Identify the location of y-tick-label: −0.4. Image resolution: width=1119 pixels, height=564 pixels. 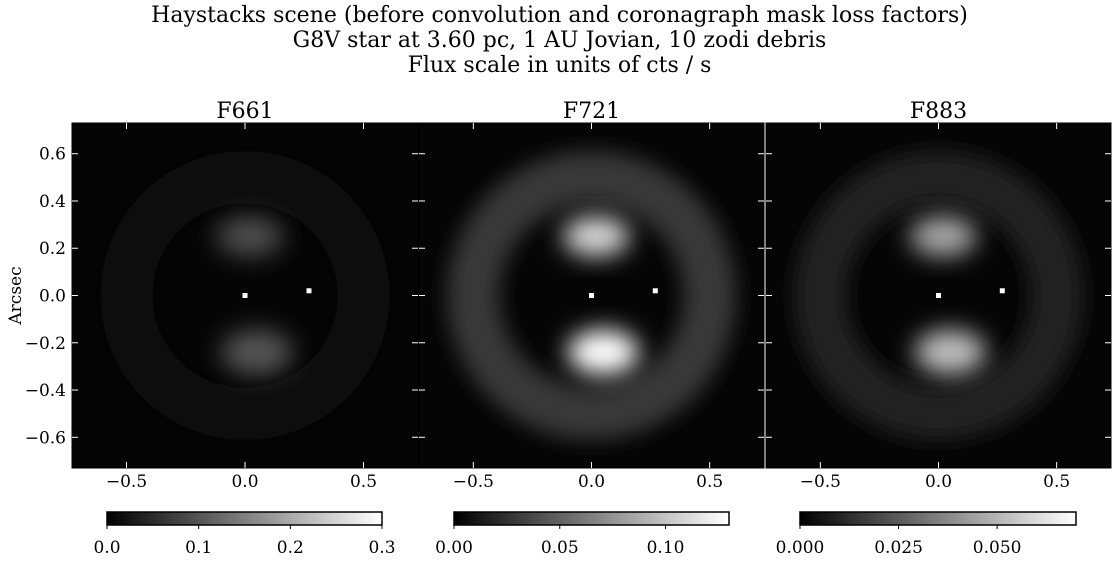
(45, 391).